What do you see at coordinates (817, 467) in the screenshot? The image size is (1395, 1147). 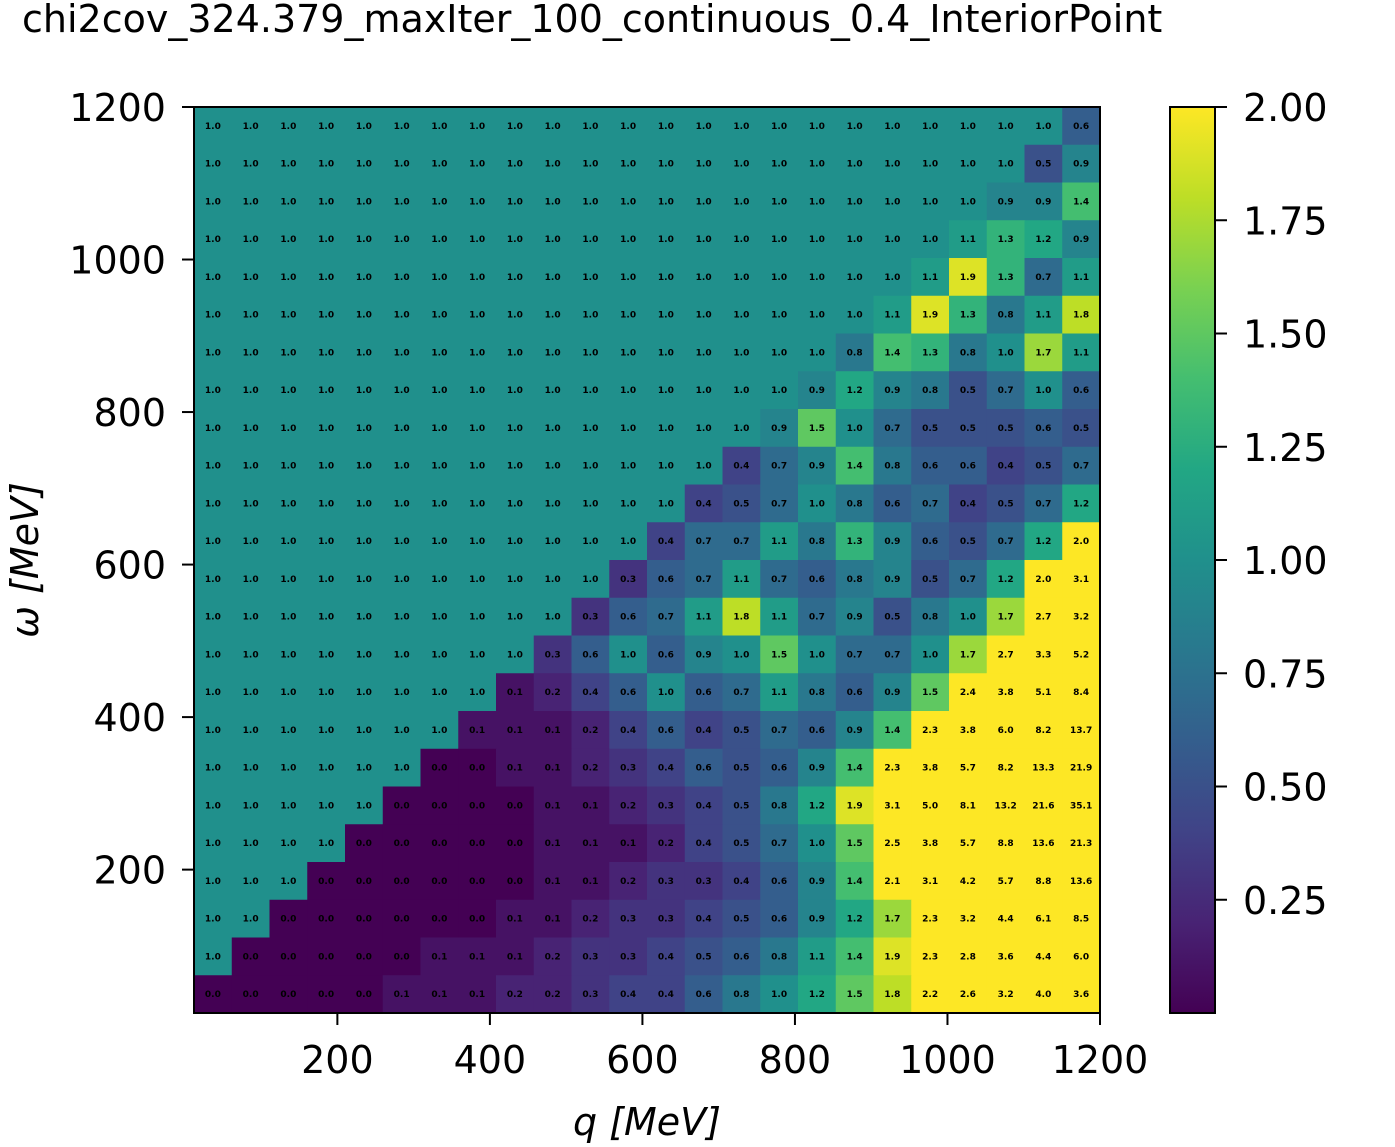 I see `cell-value-label: 0.9` at bounding box center [817, 467].